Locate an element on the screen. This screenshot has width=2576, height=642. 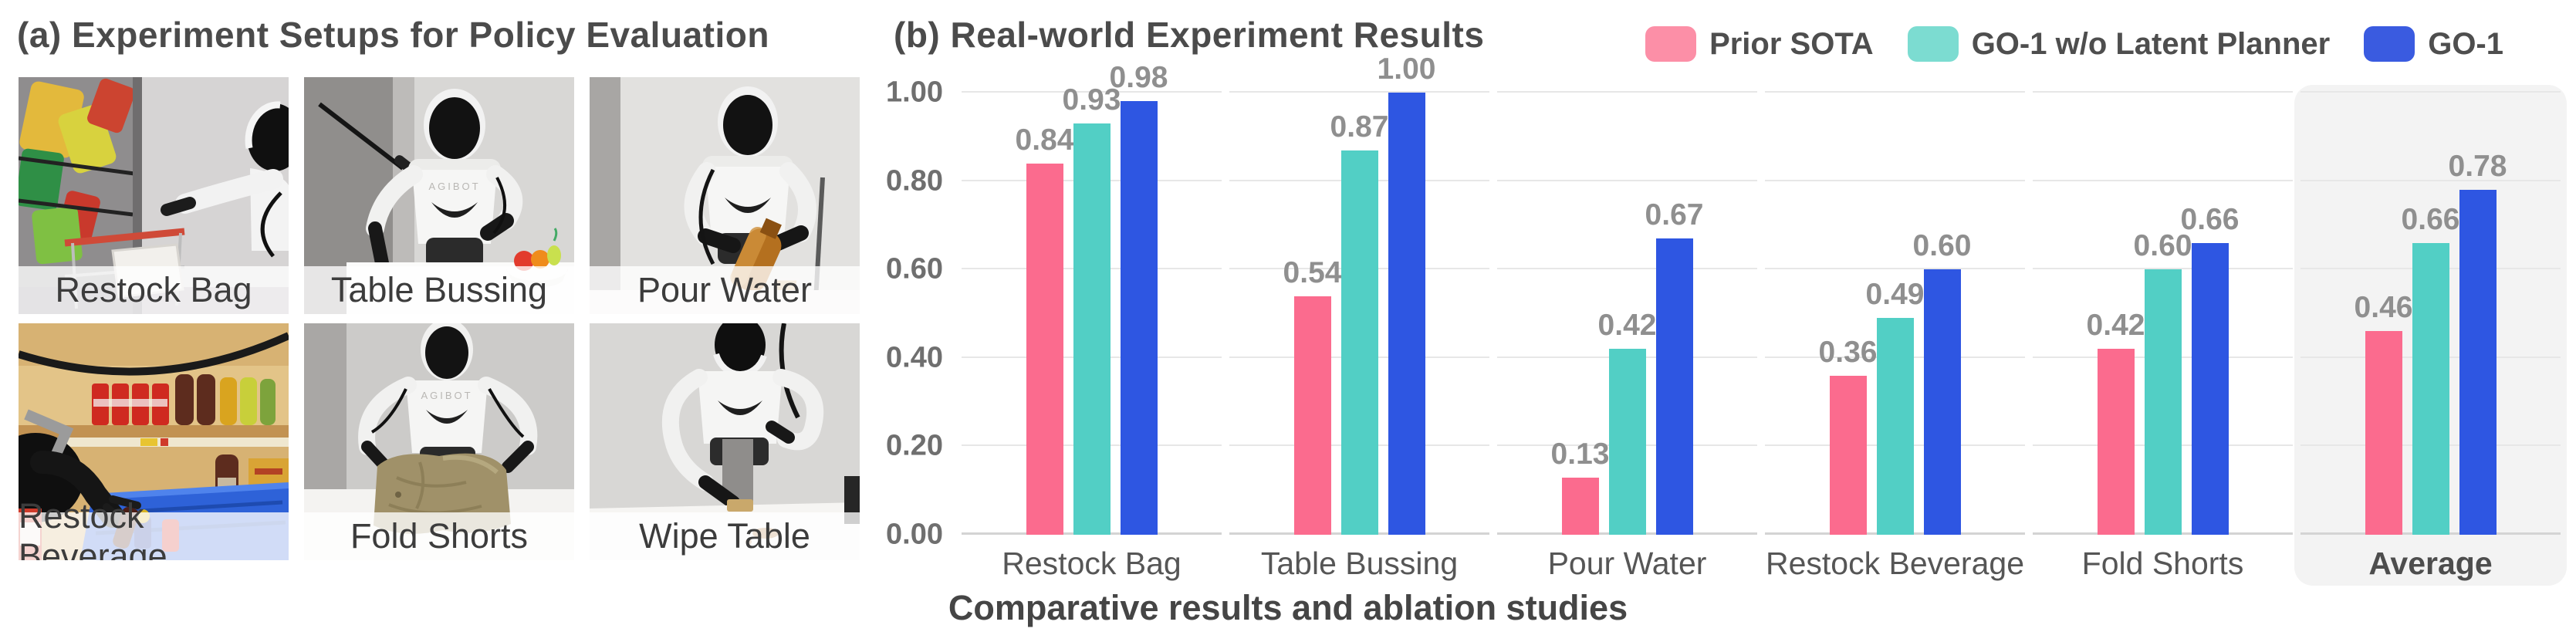
bar-cluster: 0.36 0.49 0.60 is located at coordinates (1895, 314).